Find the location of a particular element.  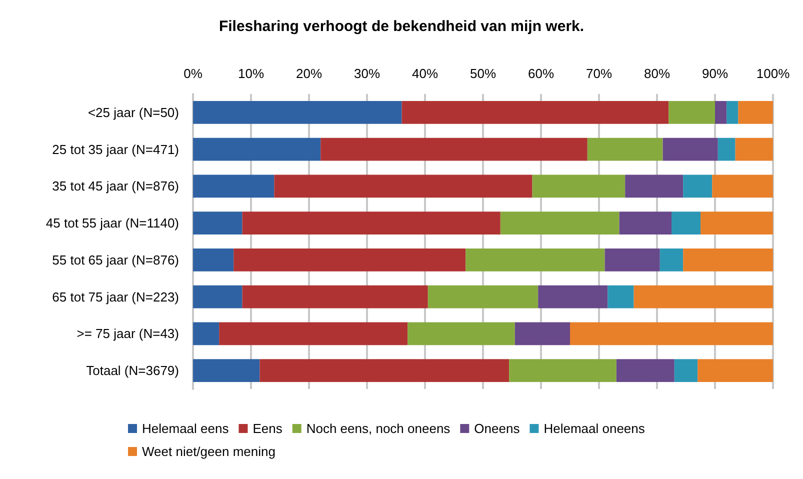

y-tick-label: Totaal (N=3679) is located at coordinates (132, 370).